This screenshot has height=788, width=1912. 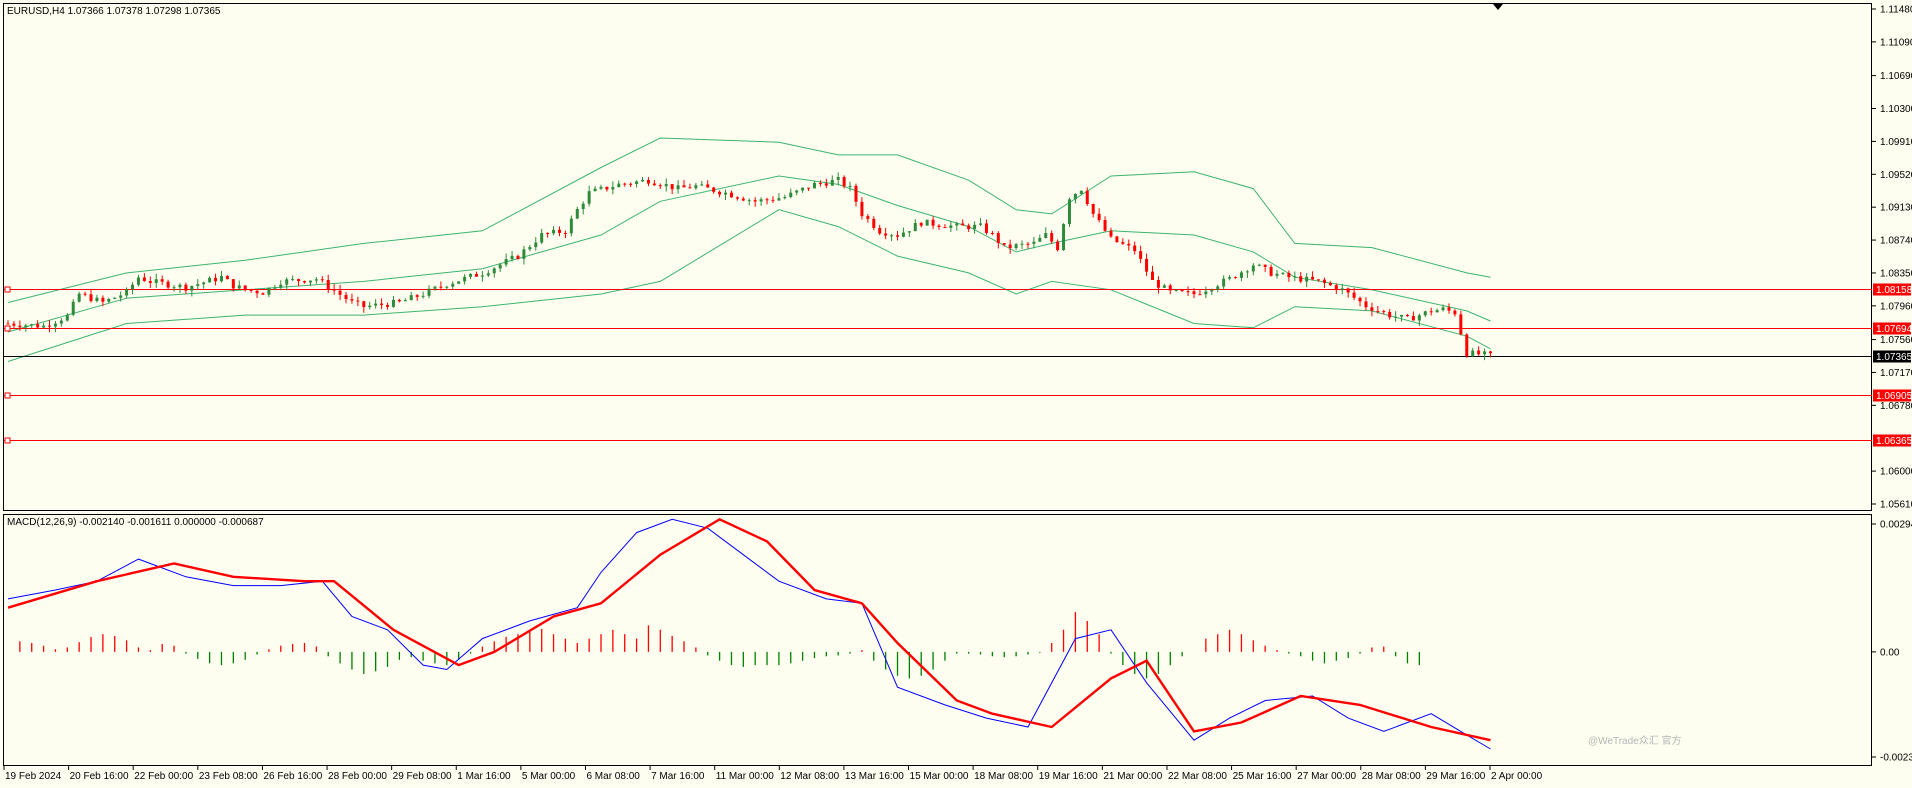 I want to click on time-tick-label: 6 Mar 08:00, so click(x=613, y=776).